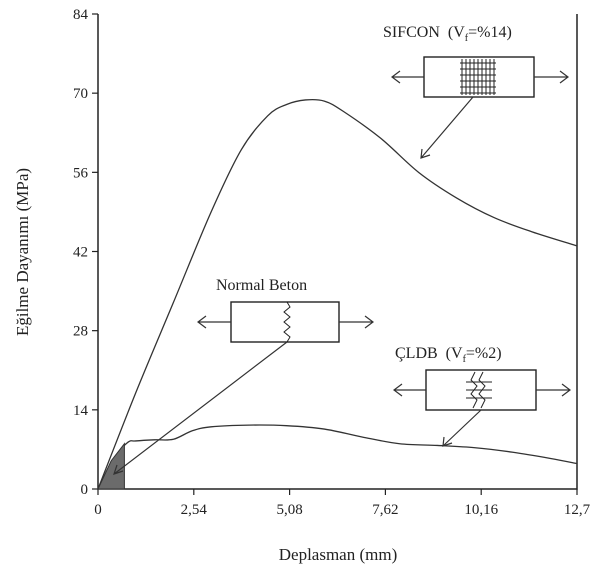  Describe the element at coordinates (407, 77) in the screenshot. I see `sifcon-force-arrow-left` at that location.